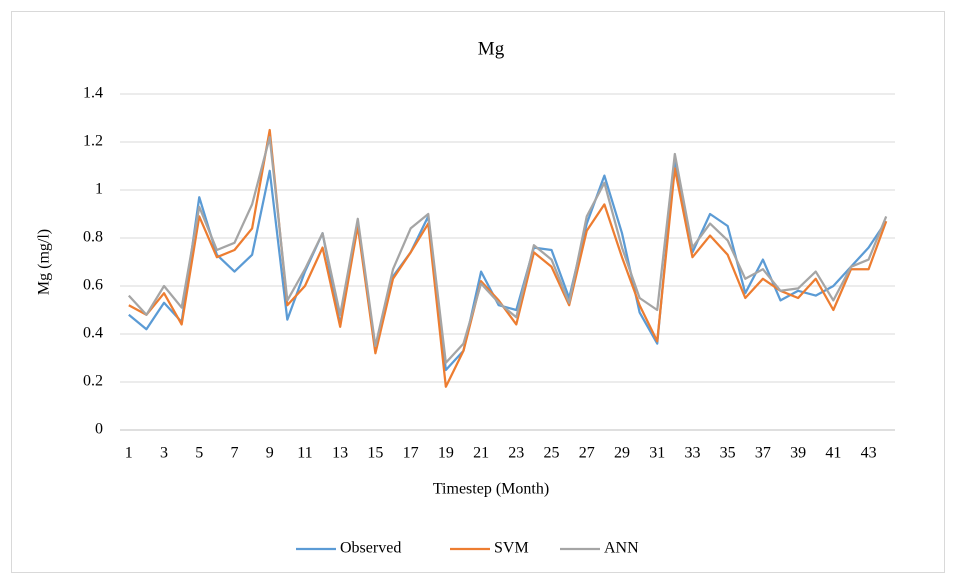 This screenshot has width=956, height=581. Describe the element at coordinates (869, 453) in the screenshot. I see `x-tick-label: 43` at that location.